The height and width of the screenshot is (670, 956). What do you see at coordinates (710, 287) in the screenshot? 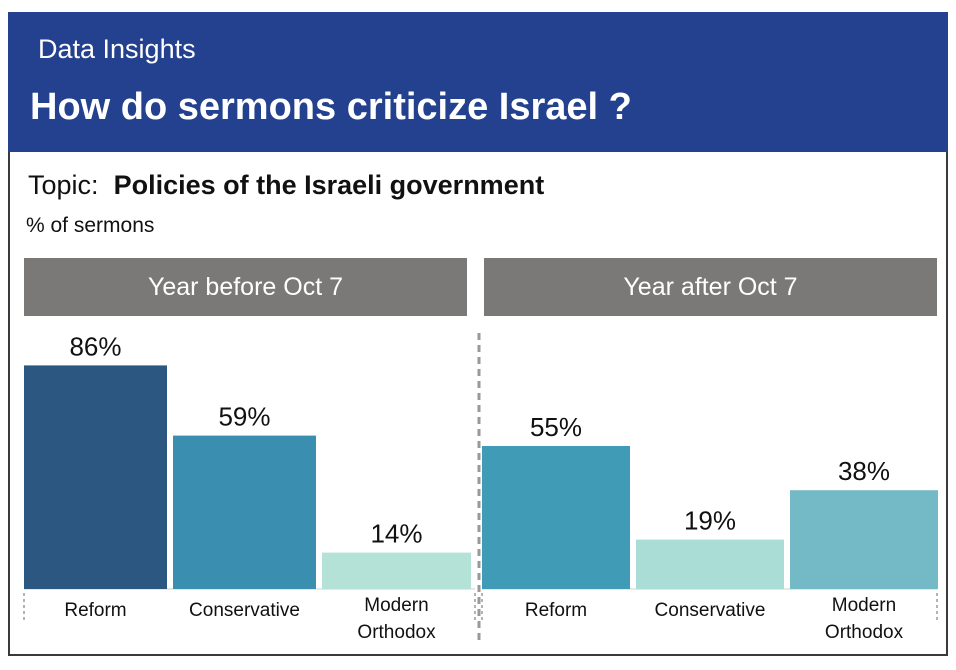
I see `panel-title-after: Year after Oct 7` at bounding box center [710, 287].